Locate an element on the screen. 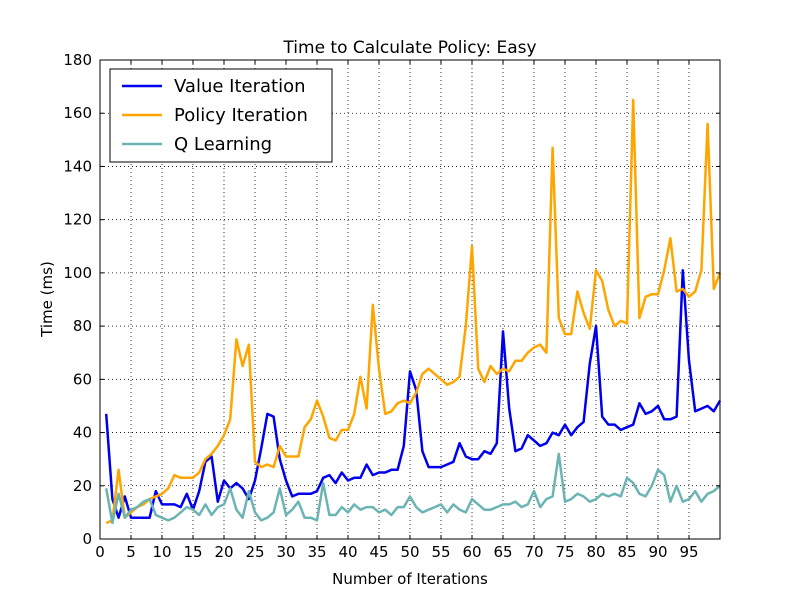 This screenshot has width=800, height=600. x-tick-label: 60 is located at coordinates (471, 552).